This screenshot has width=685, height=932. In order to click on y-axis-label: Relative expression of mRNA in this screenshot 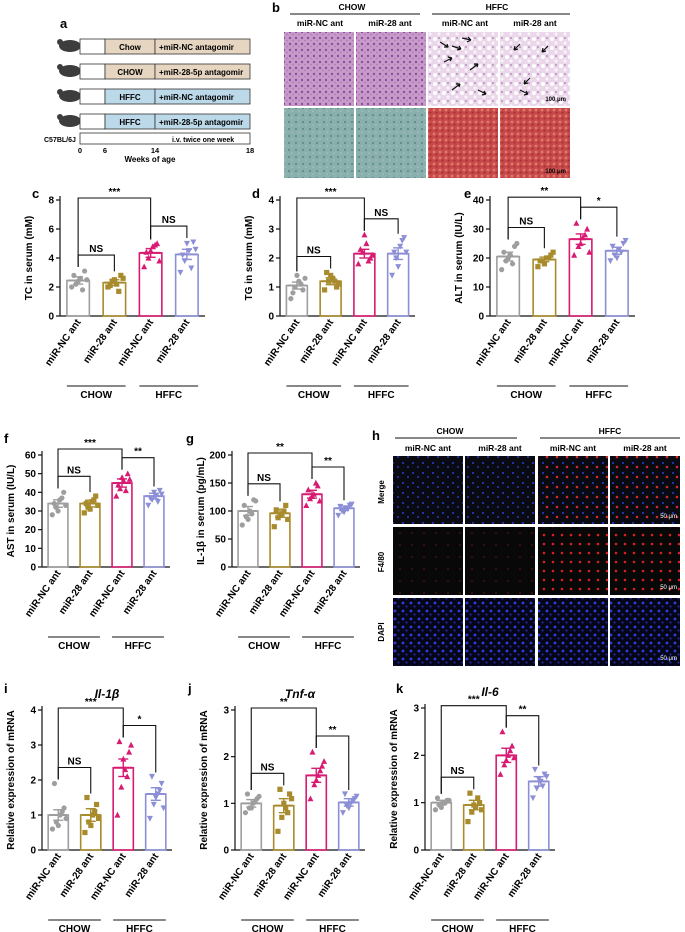, I will do `click(11, 780)`.